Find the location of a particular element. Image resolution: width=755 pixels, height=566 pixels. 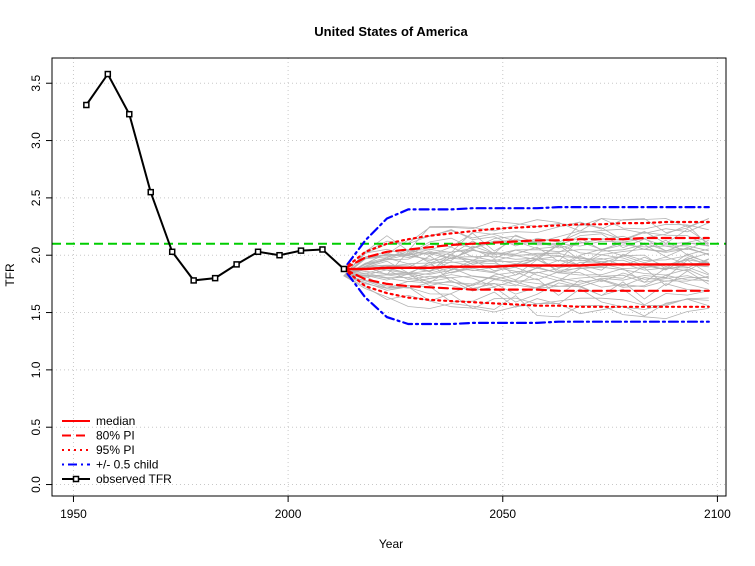

half-child-upper-line is located at coordinates (526, 238).